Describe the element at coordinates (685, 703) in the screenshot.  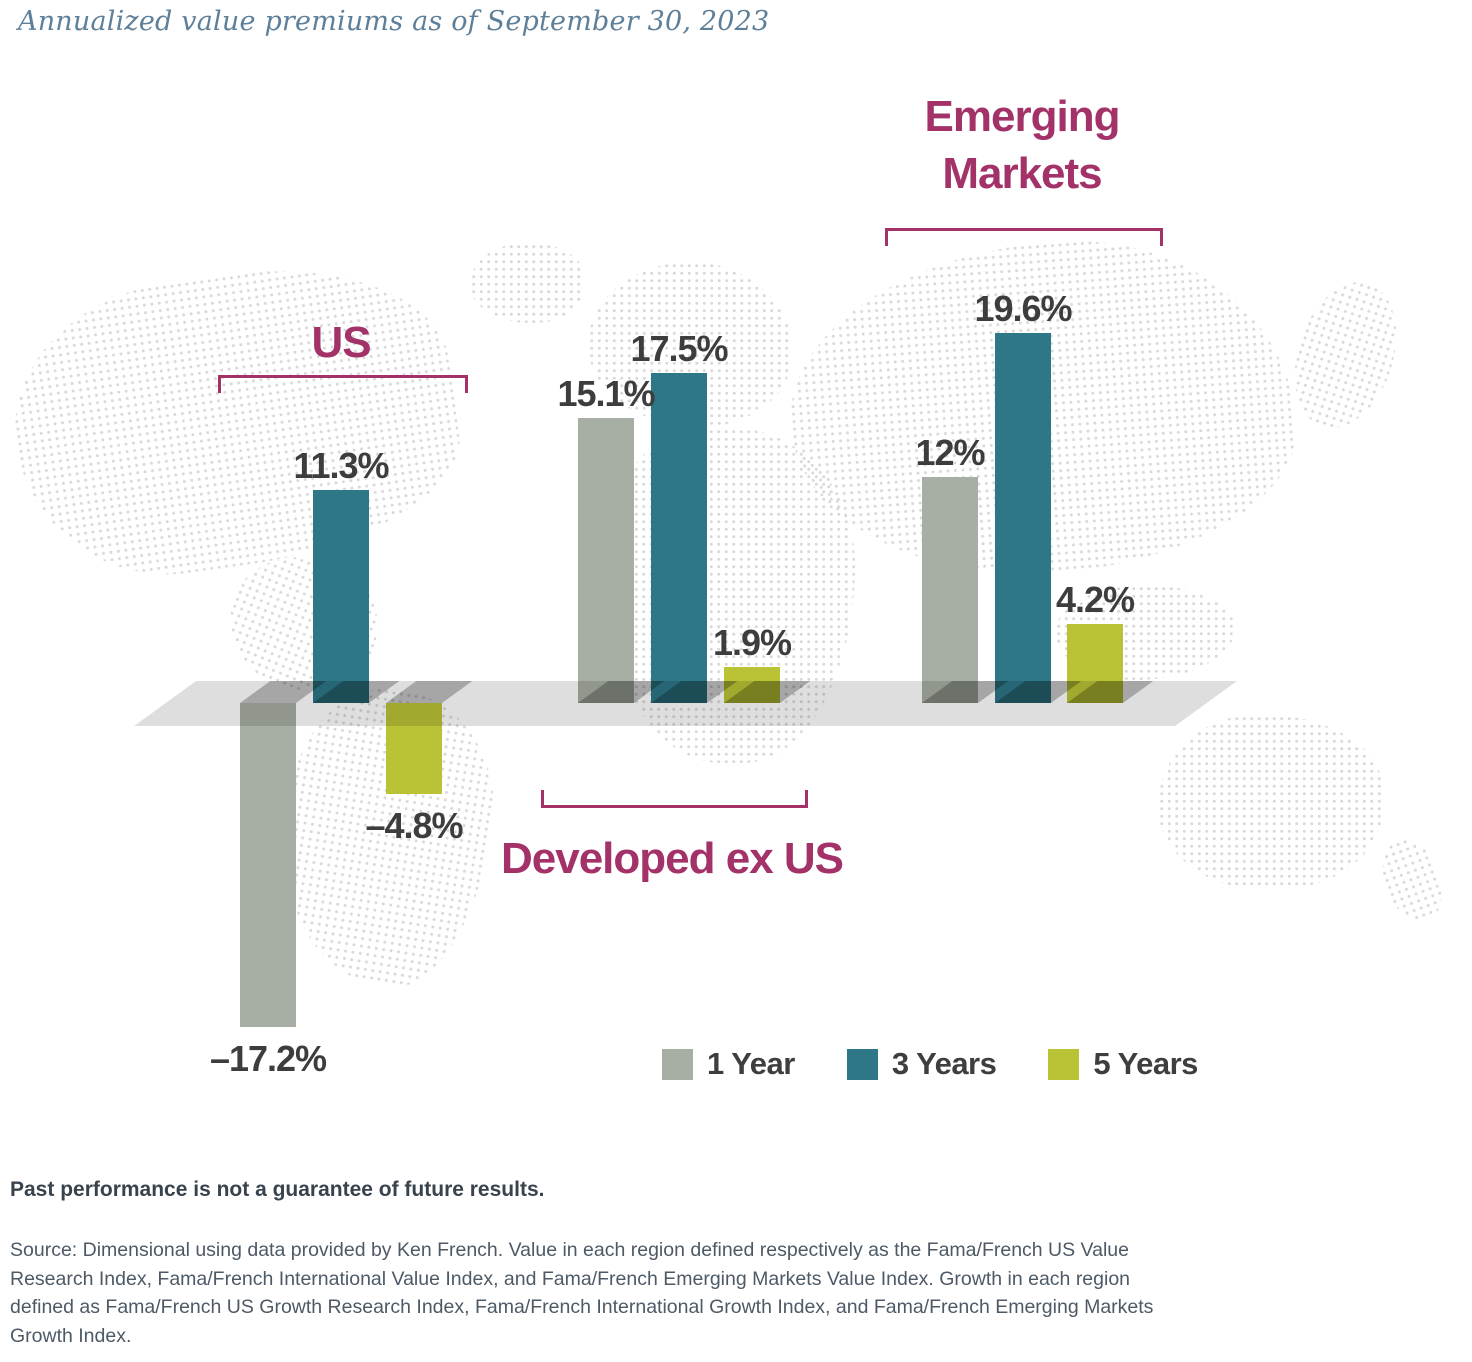
I see `baseline-floor-plane` at that location.